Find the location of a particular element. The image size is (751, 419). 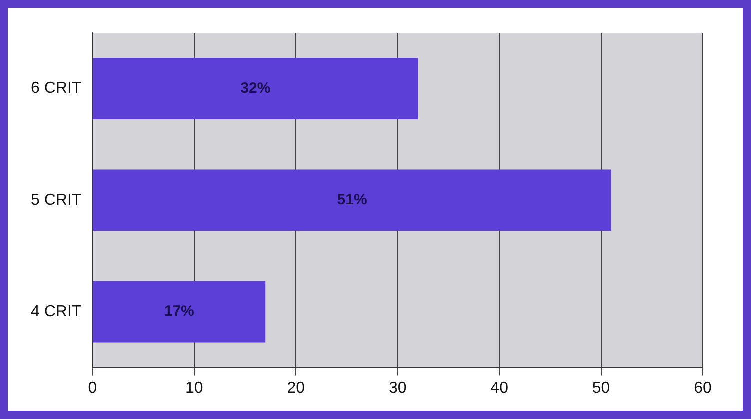

data-label: 32% is located at coordinates (255, 88).